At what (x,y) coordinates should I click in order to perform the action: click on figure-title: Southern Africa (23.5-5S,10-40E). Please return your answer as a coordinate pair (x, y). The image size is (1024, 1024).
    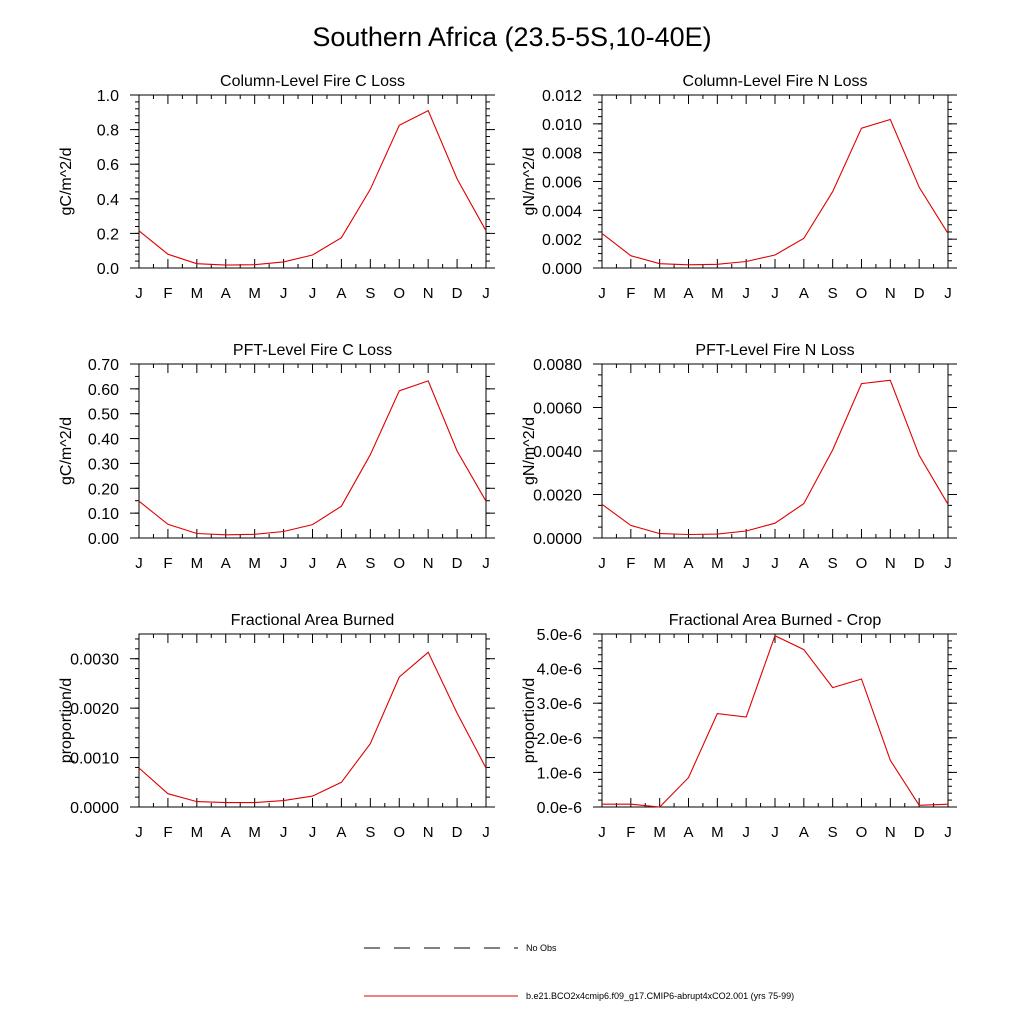
    Looking at the image, I should click on (512, 37).